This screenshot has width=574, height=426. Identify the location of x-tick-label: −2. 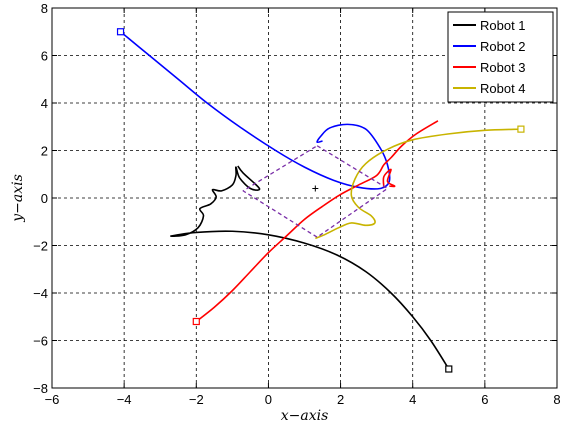
(196, 399).